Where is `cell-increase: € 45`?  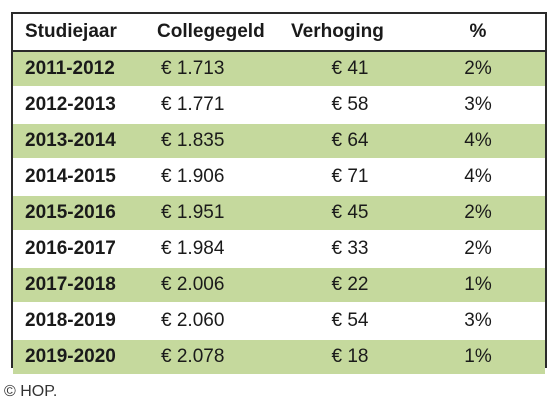 cell-increase: € 45 is located at coordinates (350, 213).